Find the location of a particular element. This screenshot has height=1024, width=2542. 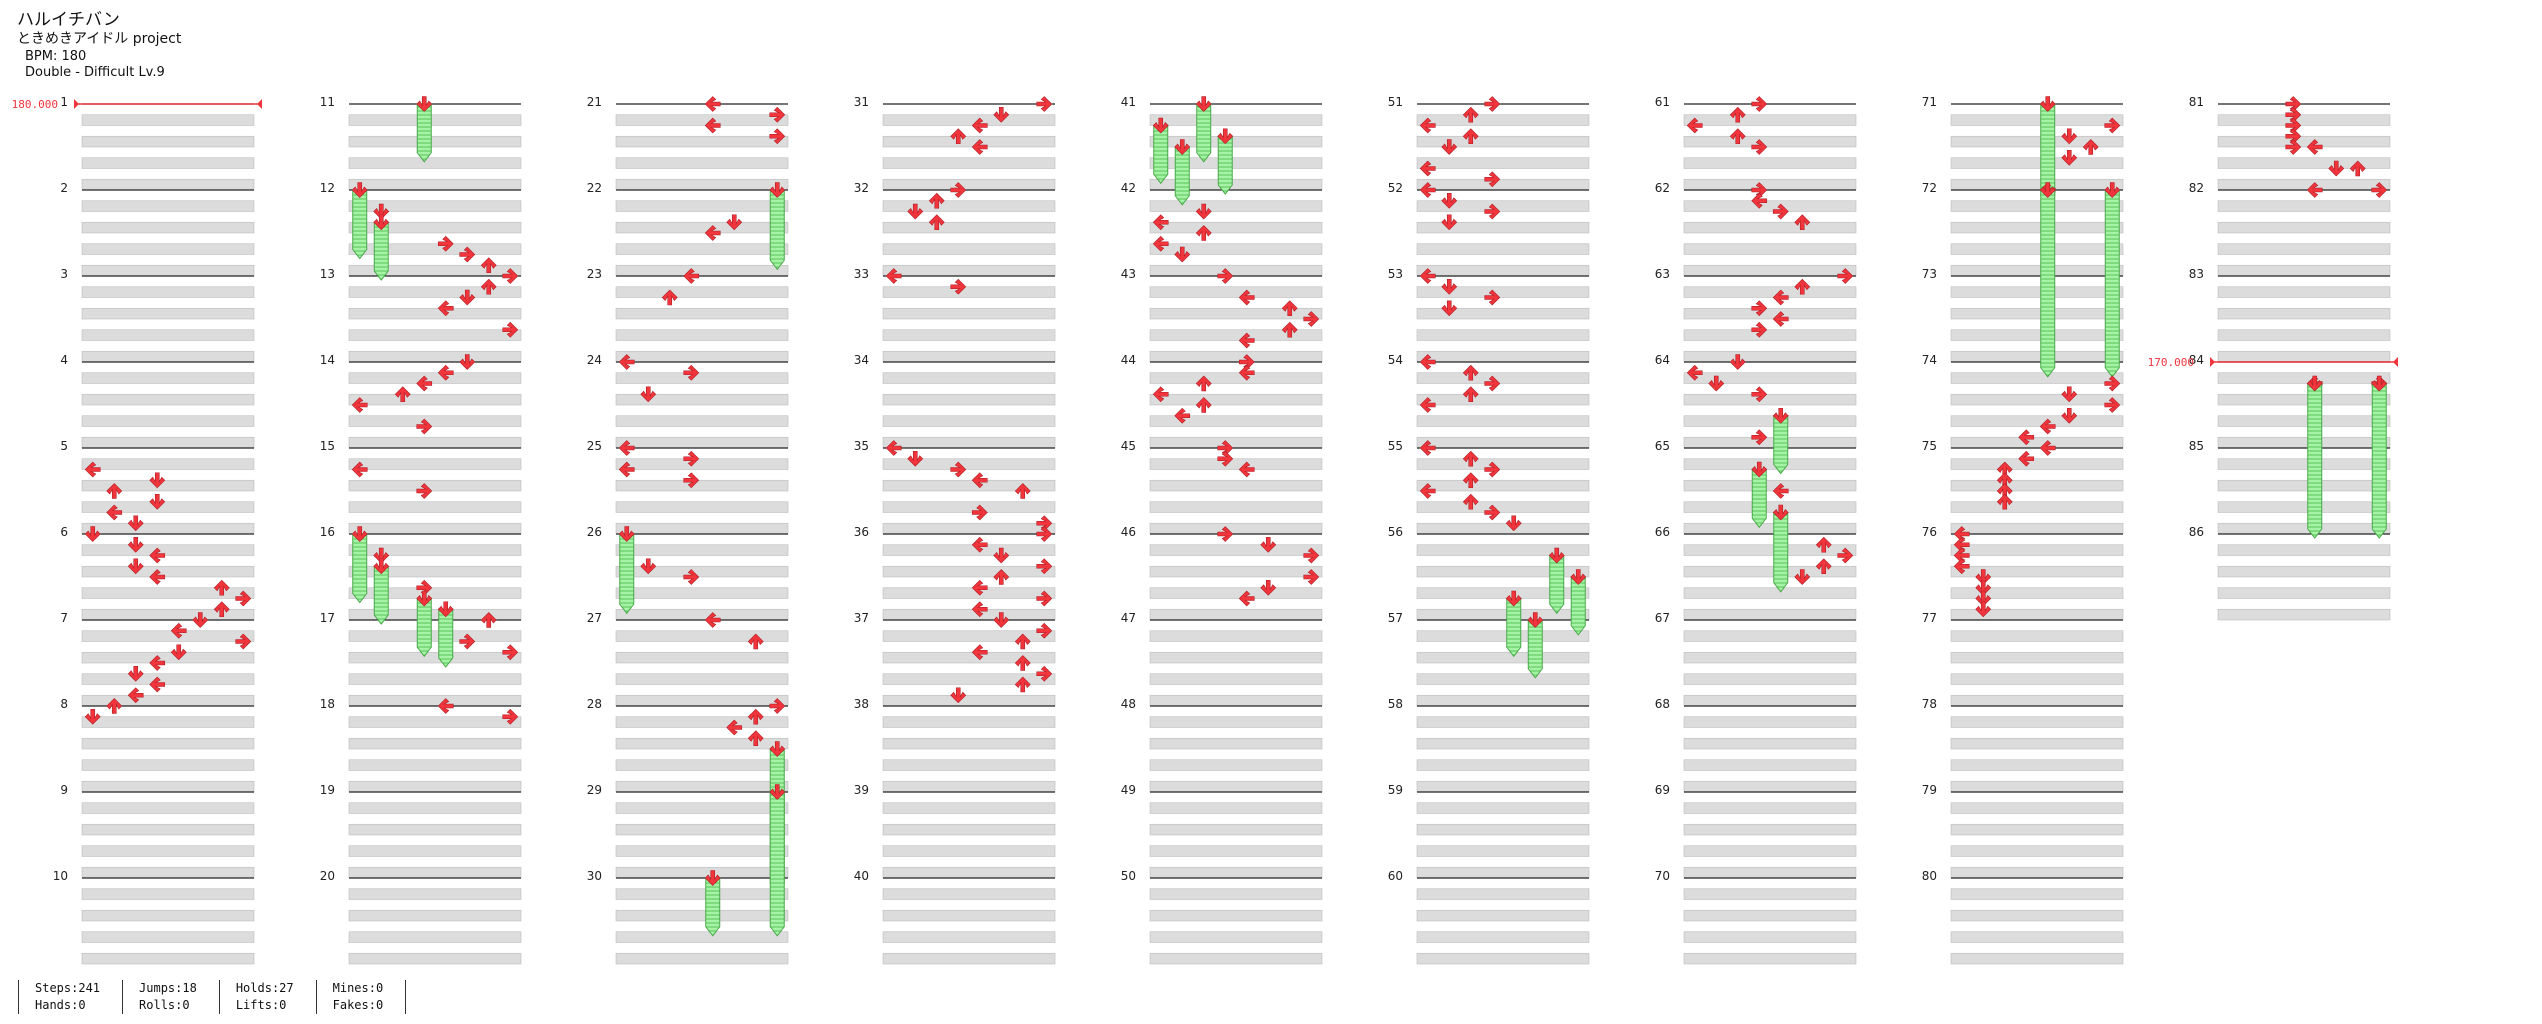

measure-number: 76 is located at coordinates (1929, 532).